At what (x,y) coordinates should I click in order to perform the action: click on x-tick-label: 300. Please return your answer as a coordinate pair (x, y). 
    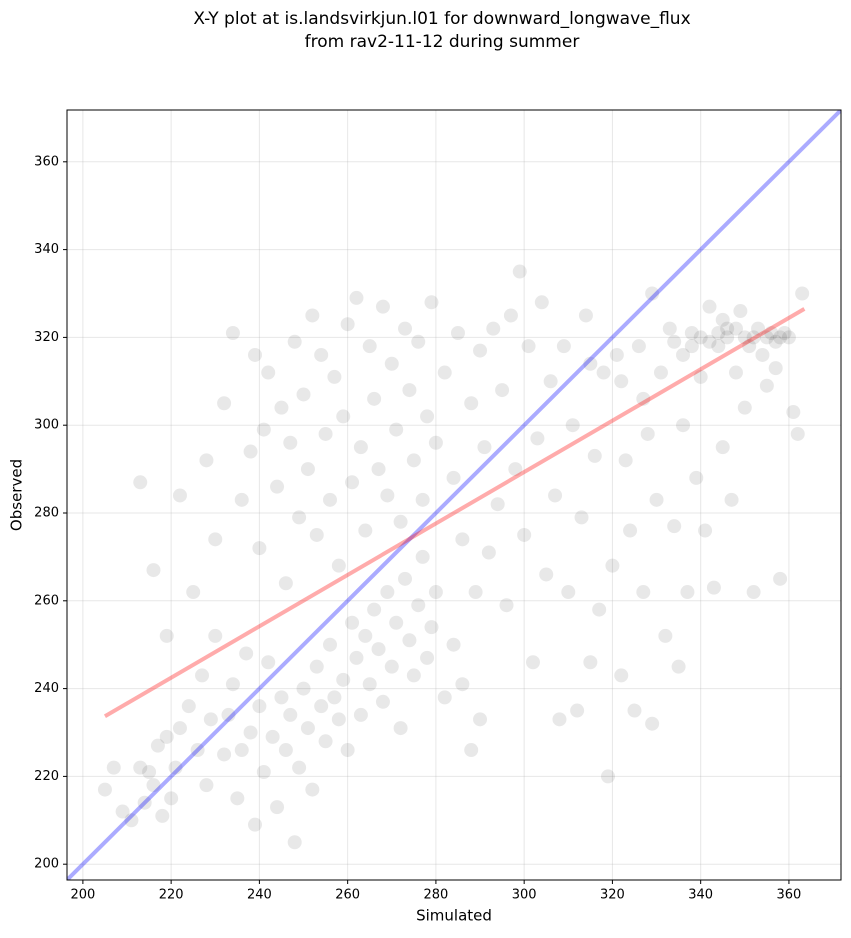
    Looking at the image, I should click on (524, 895).